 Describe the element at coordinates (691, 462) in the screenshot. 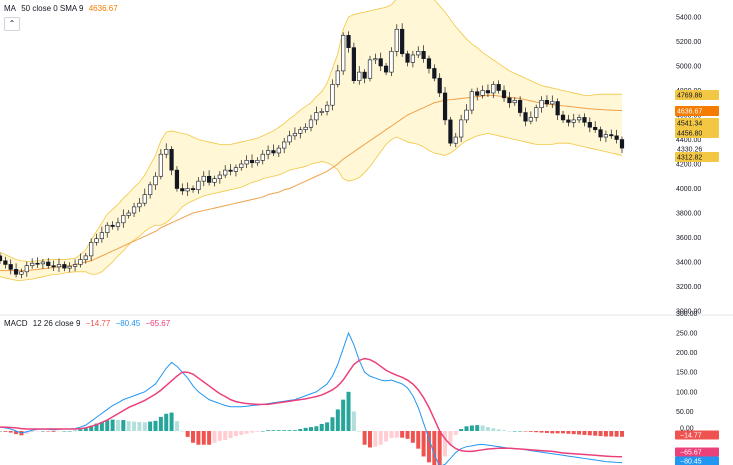

I see `macd-value-tag-label: −80.45` at that location.